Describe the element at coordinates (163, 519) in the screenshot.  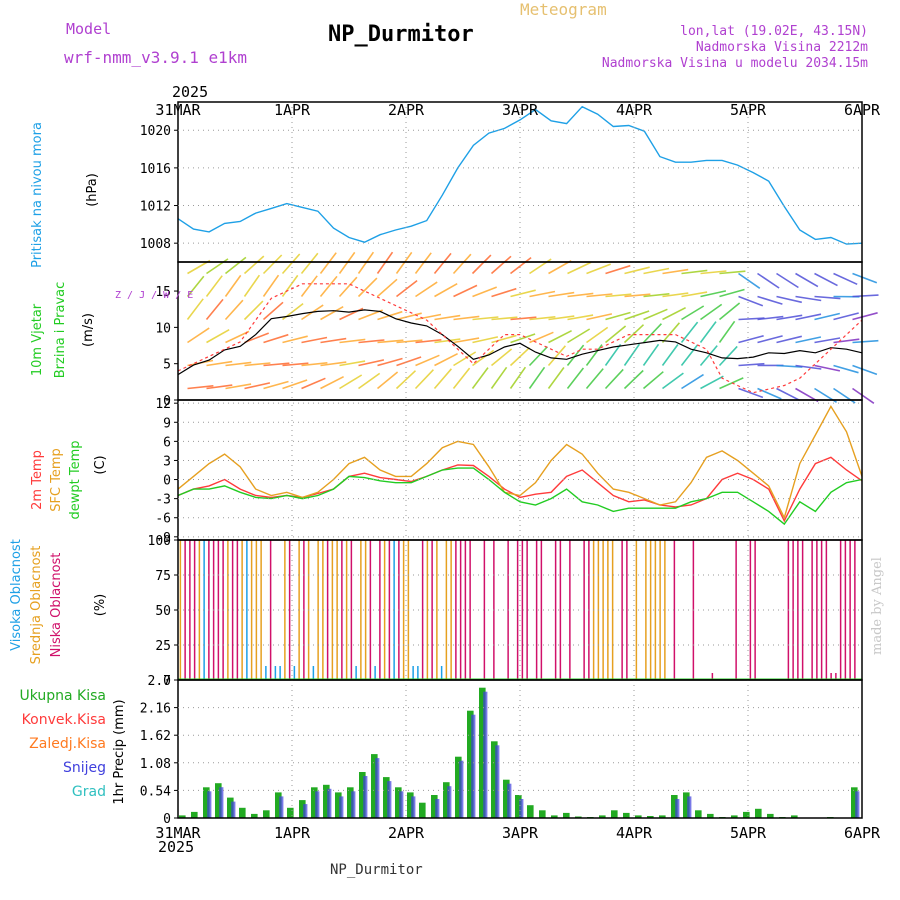
I see `y-tick-label: -6` at that location.